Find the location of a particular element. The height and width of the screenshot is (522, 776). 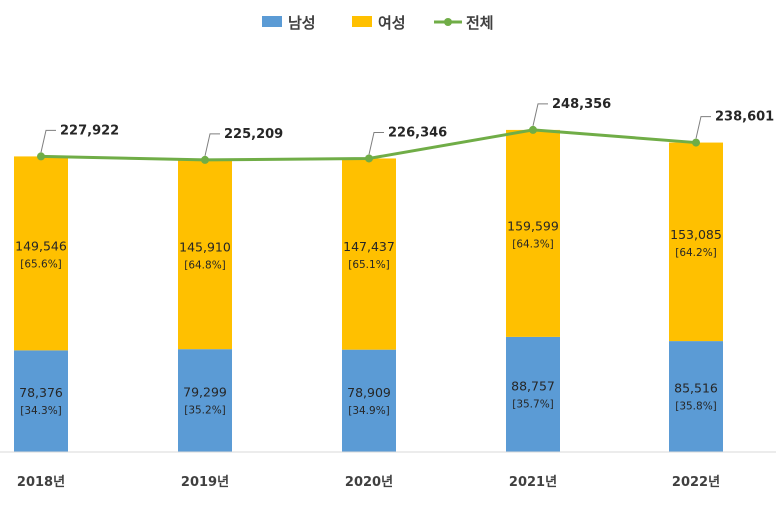

bar-pct-male-4: [35.8%] is located at coordinates (696, 407).